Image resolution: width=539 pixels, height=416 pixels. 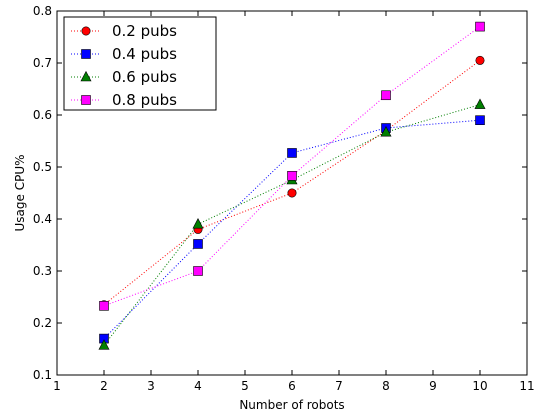 I want to click on legend-item: 0.6 pubs, so click(x=124, y=77).